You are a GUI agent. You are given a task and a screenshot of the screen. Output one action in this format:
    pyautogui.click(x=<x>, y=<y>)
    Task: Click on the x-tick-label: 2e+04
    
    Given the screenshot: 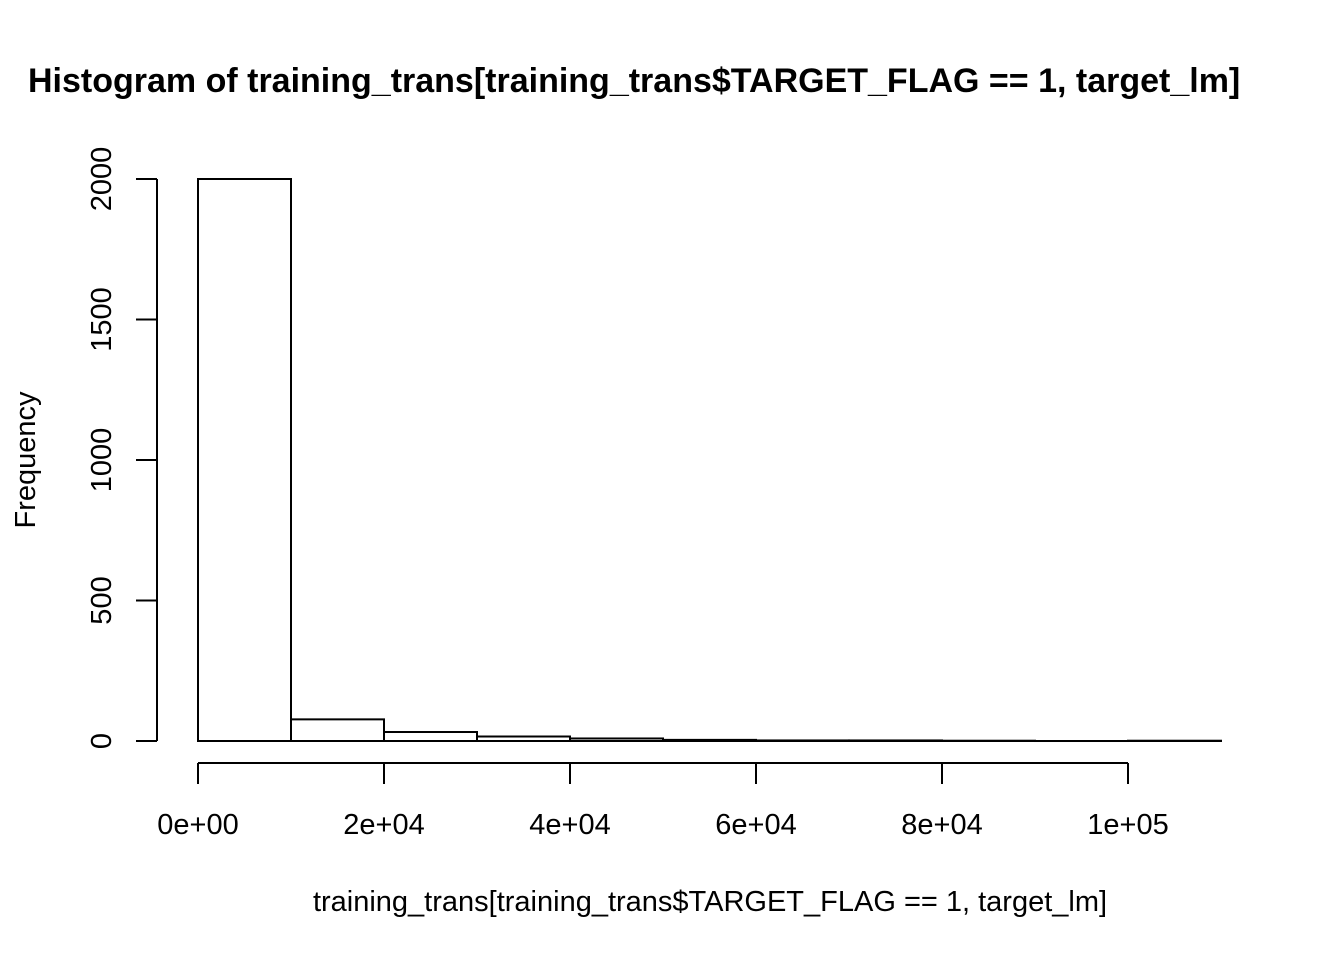 What is the action you would take?
    pyautogui.click(x=383, y=825)
    